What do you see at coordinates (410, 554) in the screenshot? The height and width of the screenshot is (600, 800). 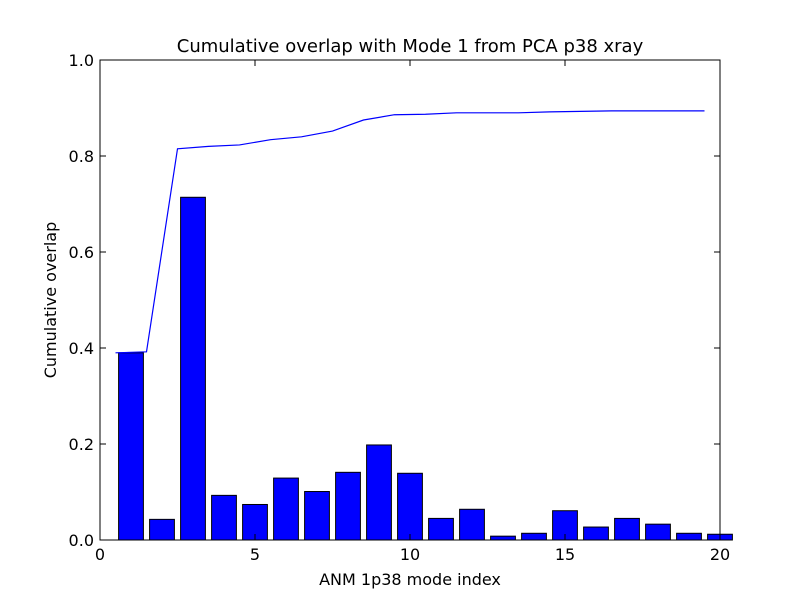 I see `x-tick-label-2: 10` at bounding box center [410, 554].